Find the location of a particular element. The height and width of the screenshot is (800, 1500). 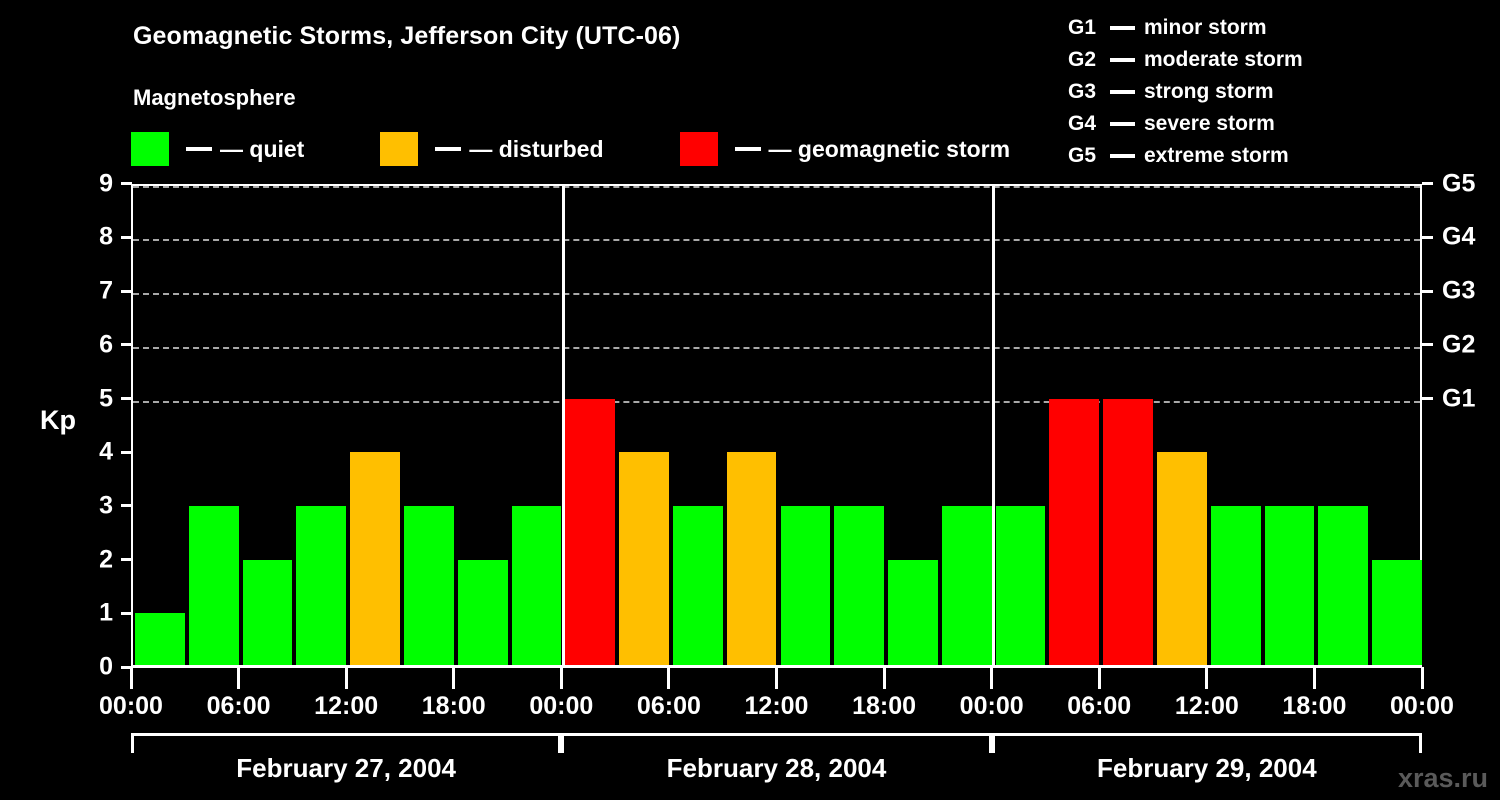

y-tick-label: 3 is located at coordinates (106, 505).